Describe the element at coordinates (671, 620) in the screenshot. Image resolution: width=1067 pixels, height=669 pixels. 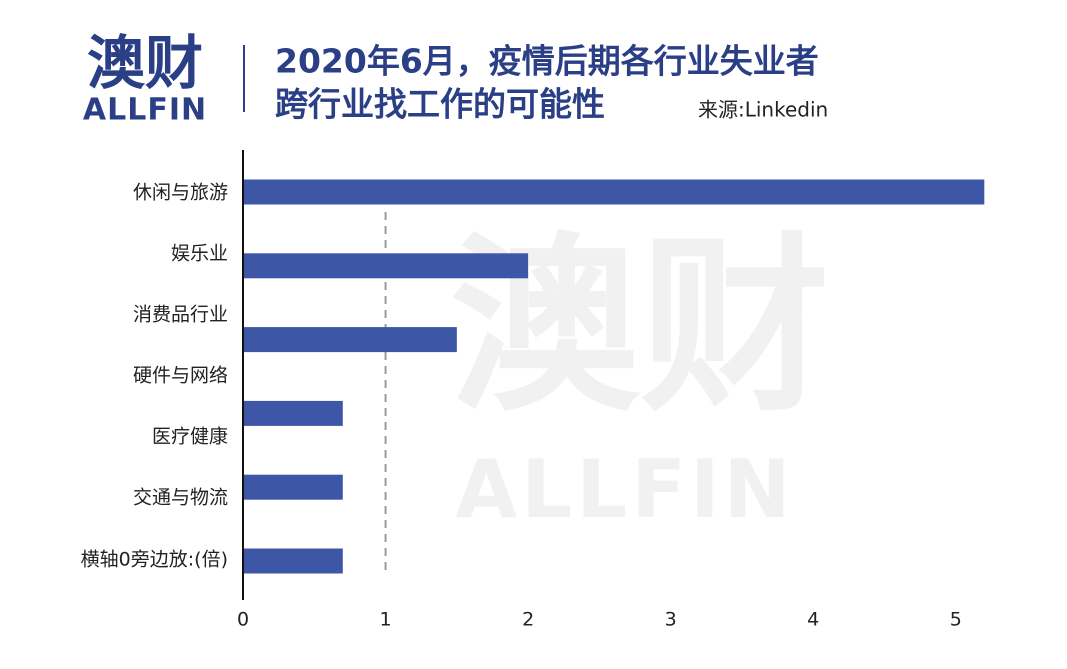
I see `x-tick-label: 3` at that location.